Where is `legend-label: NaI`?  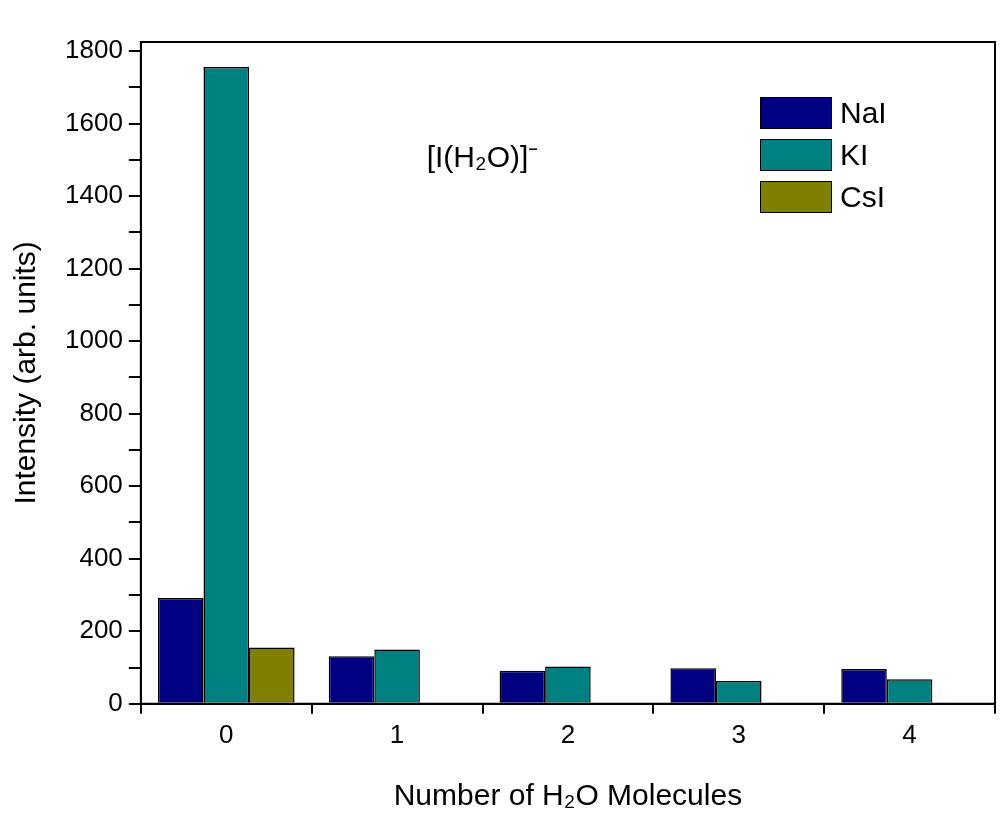
legend-label: NaI is located at coordinates (863, 113).